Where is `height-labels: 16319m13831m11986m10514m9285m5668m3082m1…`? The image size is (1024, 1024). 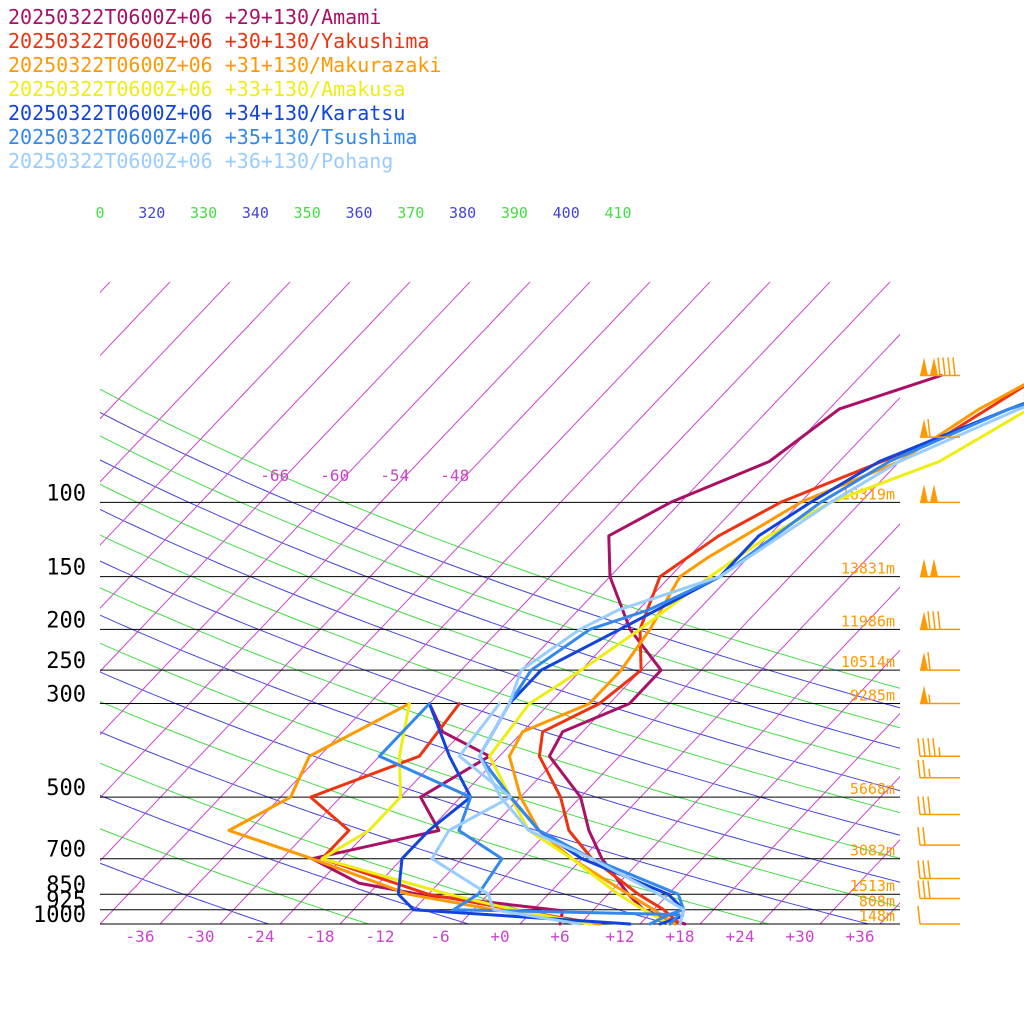 height-labels: 16319m13831m11986m10514m9285m5668m3082m1… is located at coordinates (868, 705).